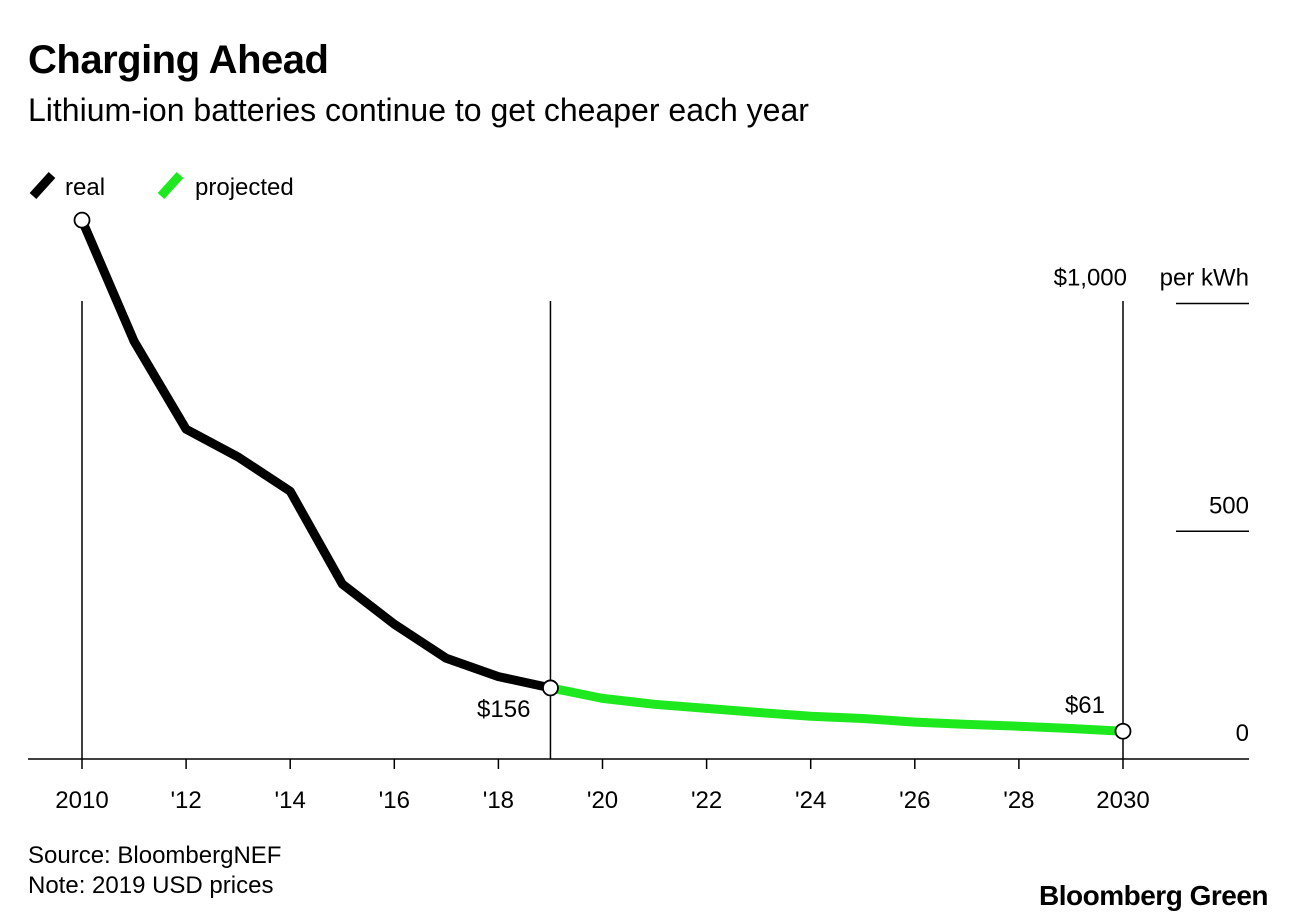  I want to click on x-tick-label: '14, so click(290, 800).